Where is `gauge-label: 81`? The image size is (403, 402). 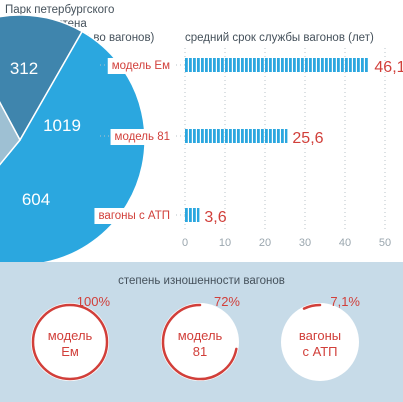 gauge-label: 81 is located at coordinates (200, 351).